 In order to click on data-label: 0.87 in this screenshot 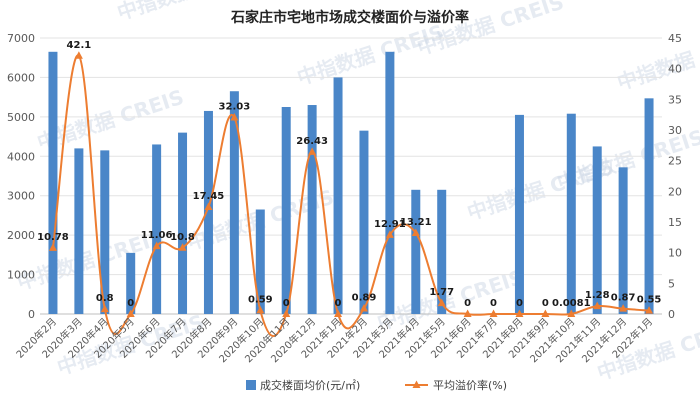, I will do `click(623, 298)`.